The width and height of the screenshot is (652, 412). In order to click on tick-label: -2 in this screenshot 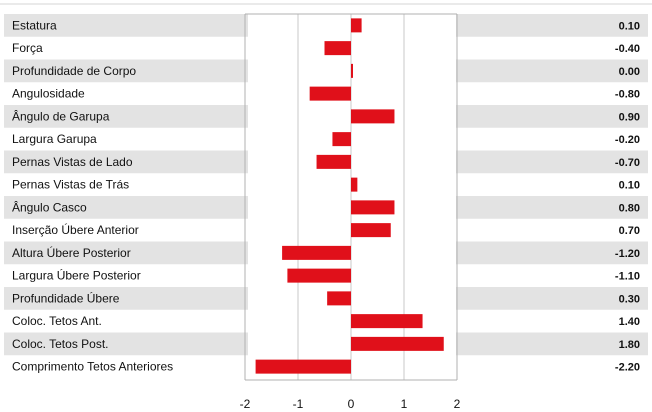, I will do `click(245, 404)`.